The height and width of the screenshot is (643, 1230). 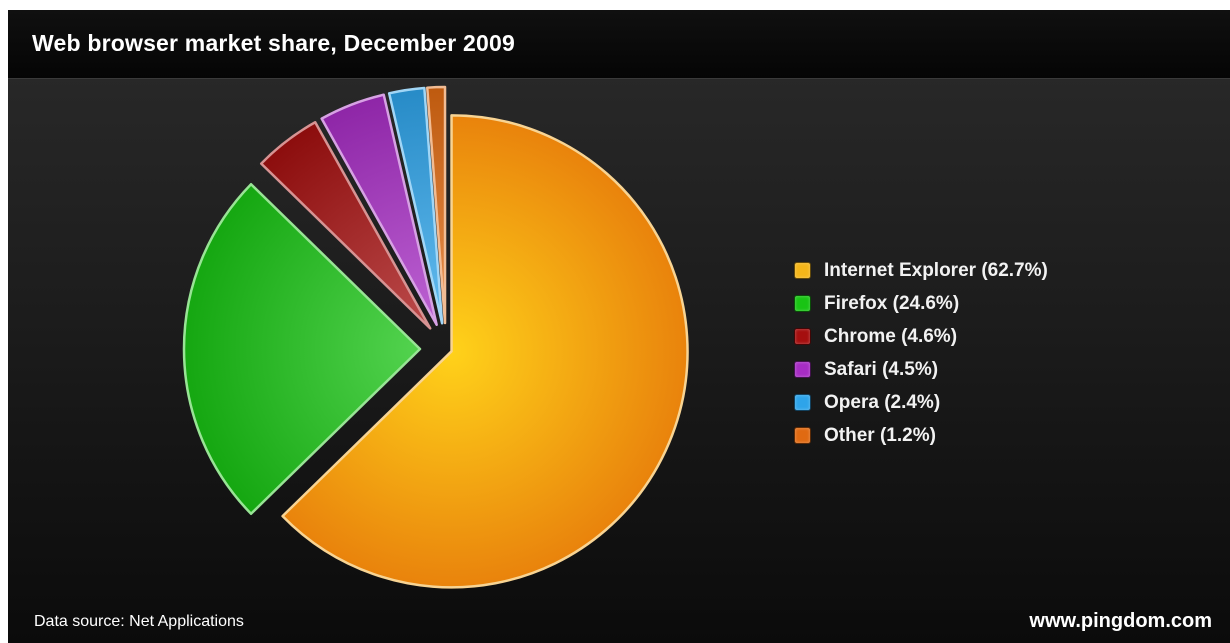 I want to click on legend-item: Other (1.2%), so click(x=921, y=435).